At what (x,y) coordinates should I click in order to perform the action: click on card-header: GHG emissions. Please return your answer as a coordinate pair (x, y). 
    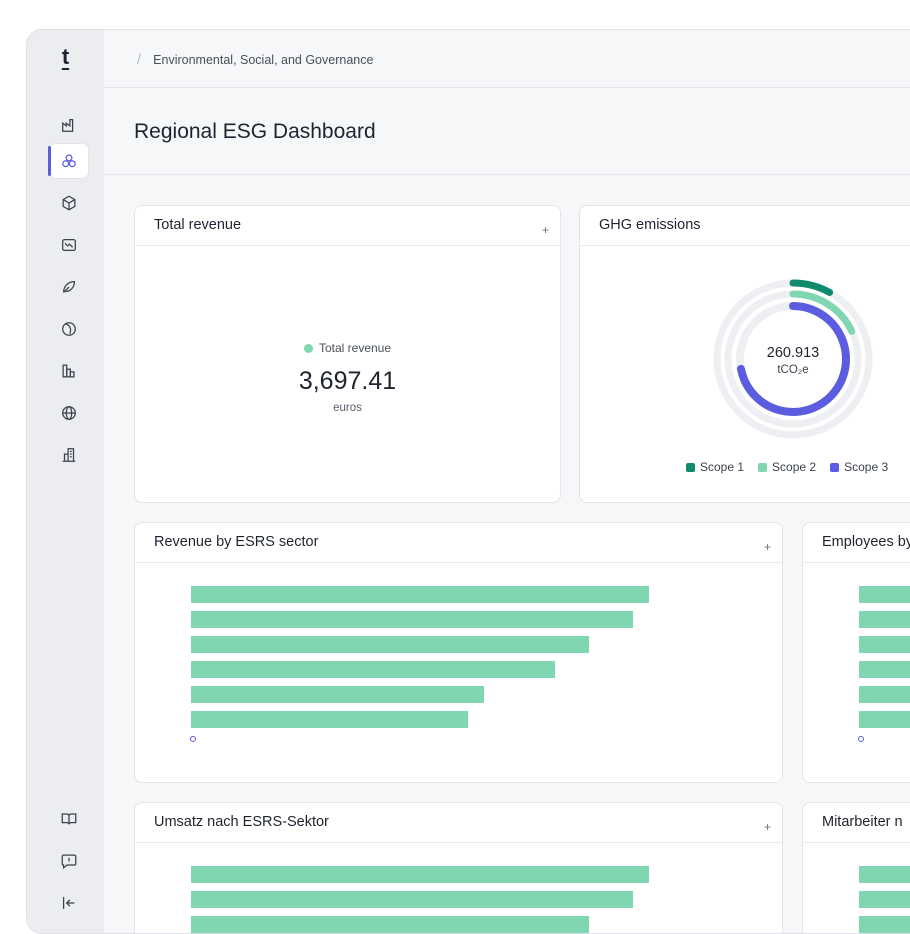
    Looking at the image, I should click on (745, 226).